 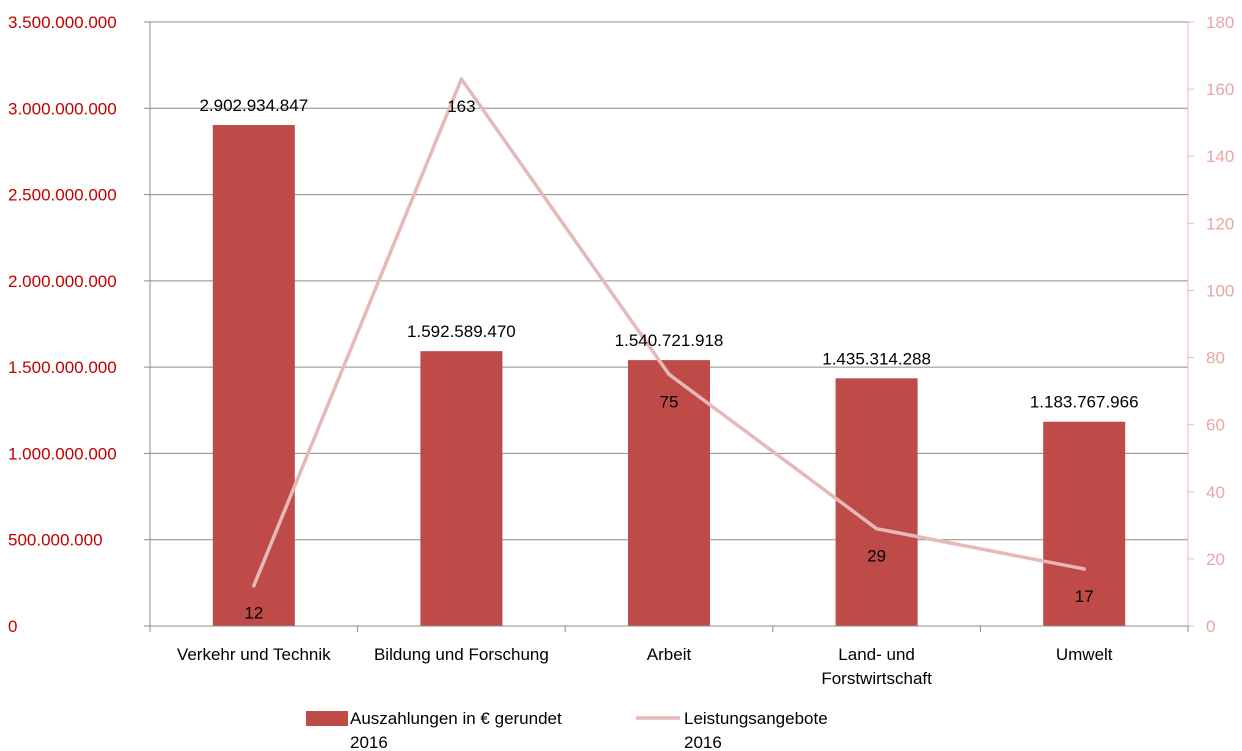 What do you see at coordinates (876, 678) in the screenshot?
I see `category-label-line: Forstwirtschaft` at bounding box center [876, 678].